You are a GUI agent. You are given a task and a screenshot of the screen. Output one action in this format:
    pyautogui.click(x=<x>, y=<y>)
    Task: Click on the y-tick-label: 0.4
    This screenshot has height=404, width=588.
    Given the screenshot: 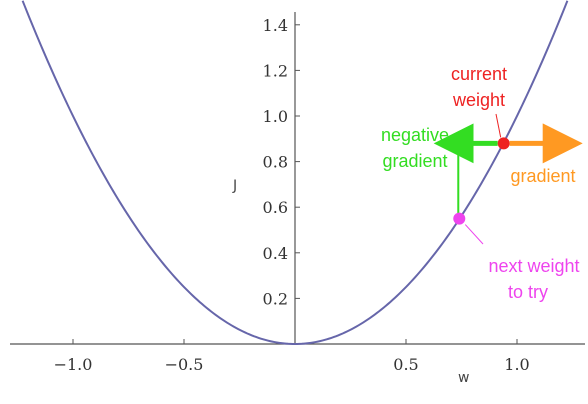 What is the action you would take?
    pyautogui.click(x=275, y=253)
    